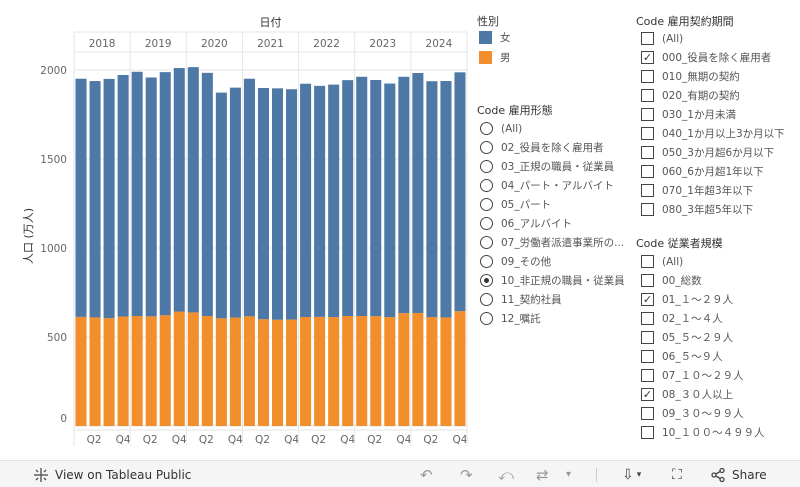 This screenshot has height=487, width=800. I want to click on size-filter-option: 10_１００～４９９人, so click(703, 432).